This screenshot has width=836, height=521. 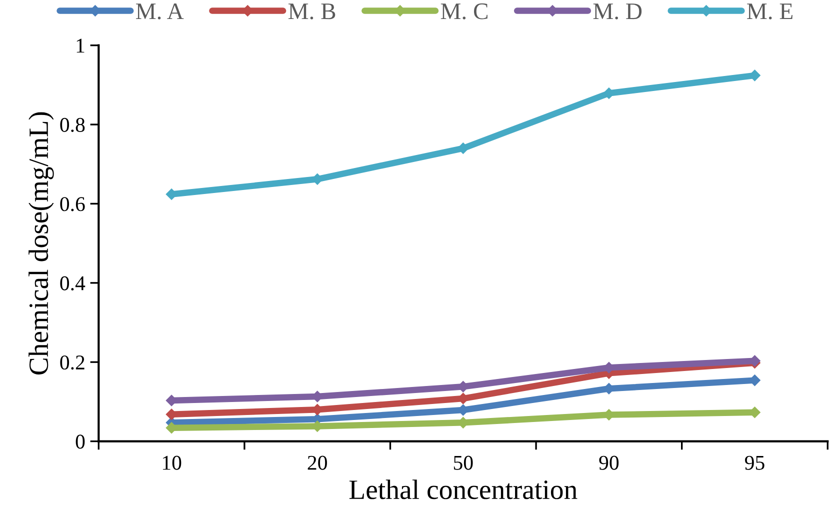 I want to click on y-tick-label: 1, so click(x=80, y=45).